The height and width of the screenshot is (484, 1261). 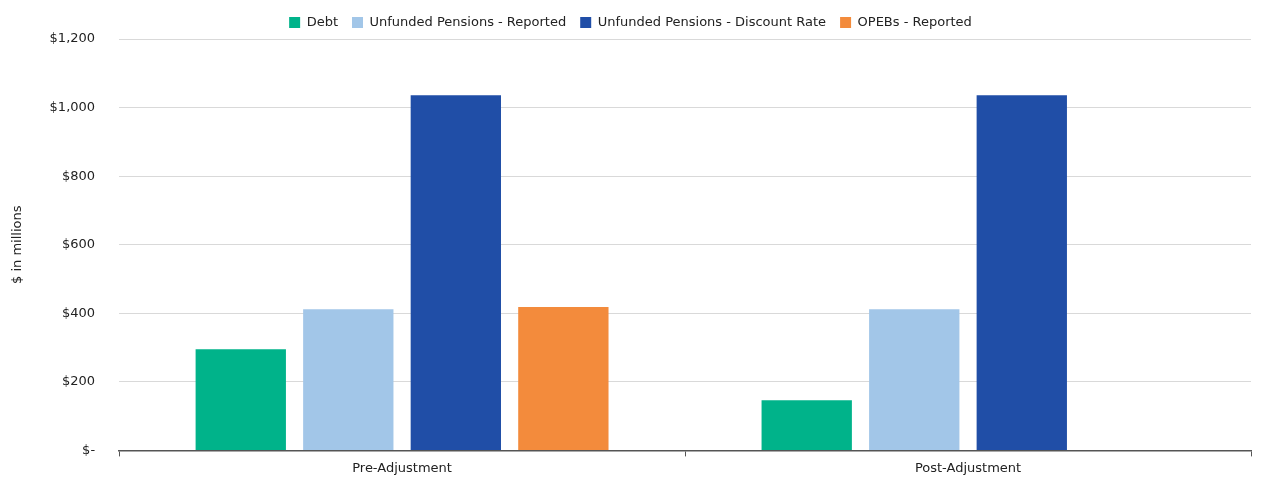 What do you see at coordinates (17, 244) in the screenshot?
I see `y-axis-title: $ in millions` at bounding box center [17, 244].